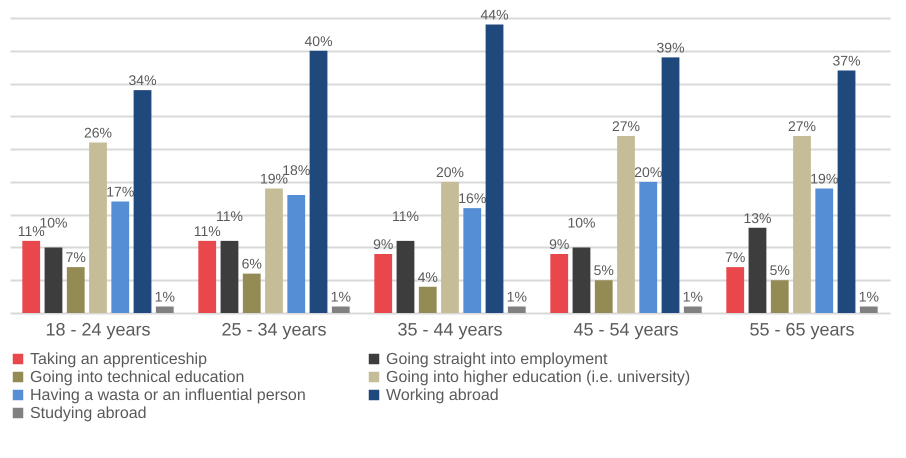  Describe the element at coordinates (626, 330) in the screenshot. I see `x-tick-label: 45 - 54 years` at that location.